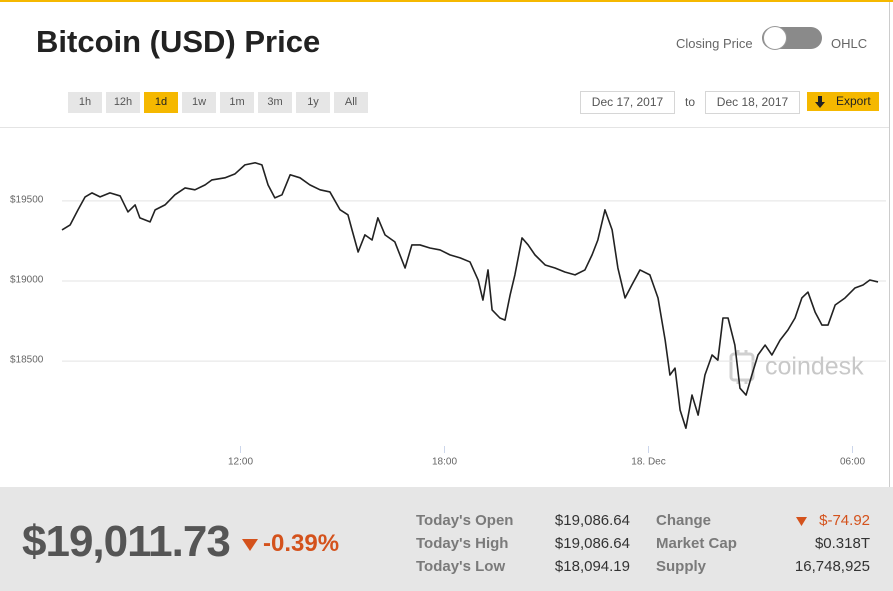 The width and height of the screenshot is (893, 591). Describe the element at coordinates (218, 102) in the screenshot. I see `range-buttons: 1h 12h 1d 1w 1m 3m 1y All` at that location.